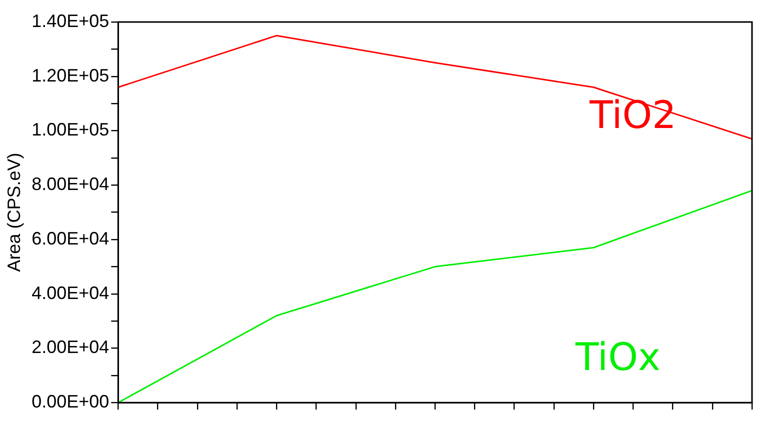 The width and height of the screenshot is (760, 440). I want to click on y-tick-label: 2.00E+04, so click(71, 347).